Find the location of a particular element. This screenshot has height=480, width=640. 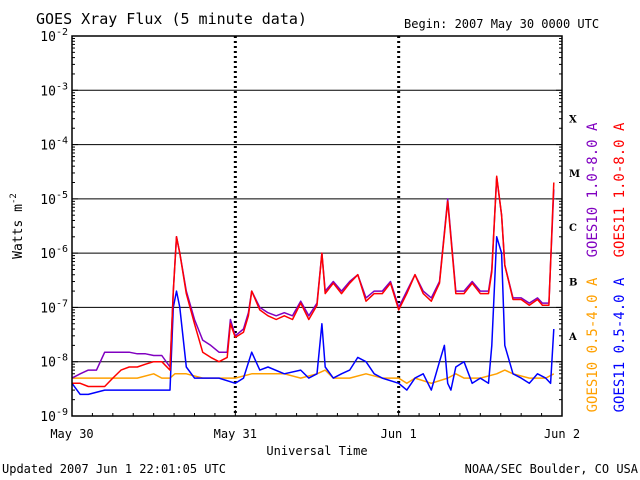

y-axis-label-exponent: -2 is located at coordinates (14, 198).